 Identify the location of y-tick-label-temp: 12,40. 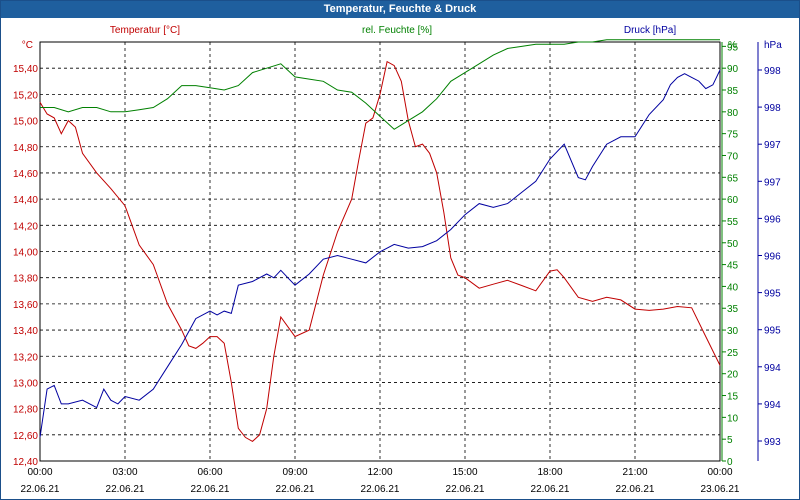
(25, 462).